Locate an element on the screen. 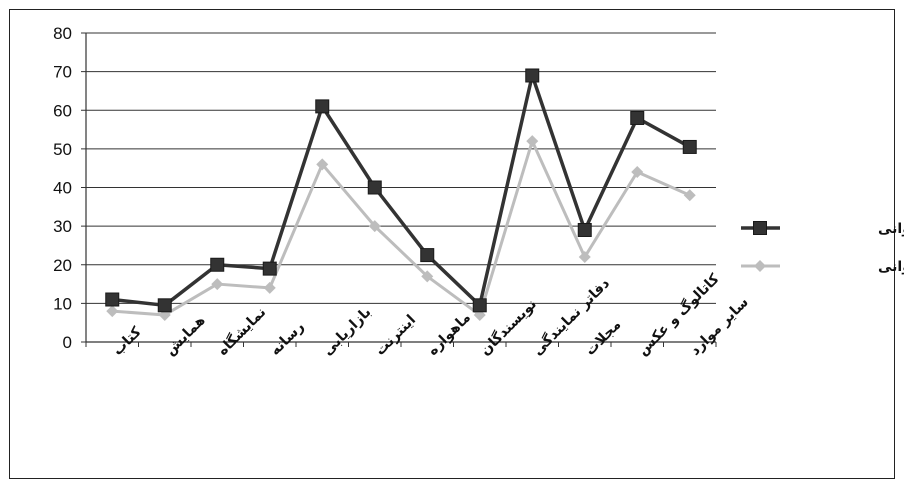  y-tick-label: 60 is located at coordinates (62, 110).